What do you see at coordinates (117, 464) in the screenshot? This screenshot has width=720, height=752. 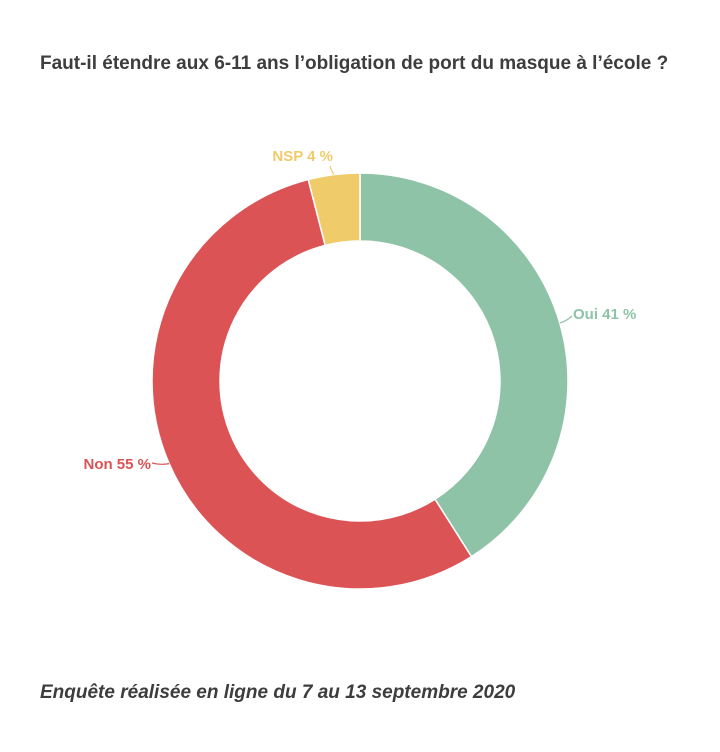 I see `data-label-non: Non 55 %` at bounding box center [117, 464].